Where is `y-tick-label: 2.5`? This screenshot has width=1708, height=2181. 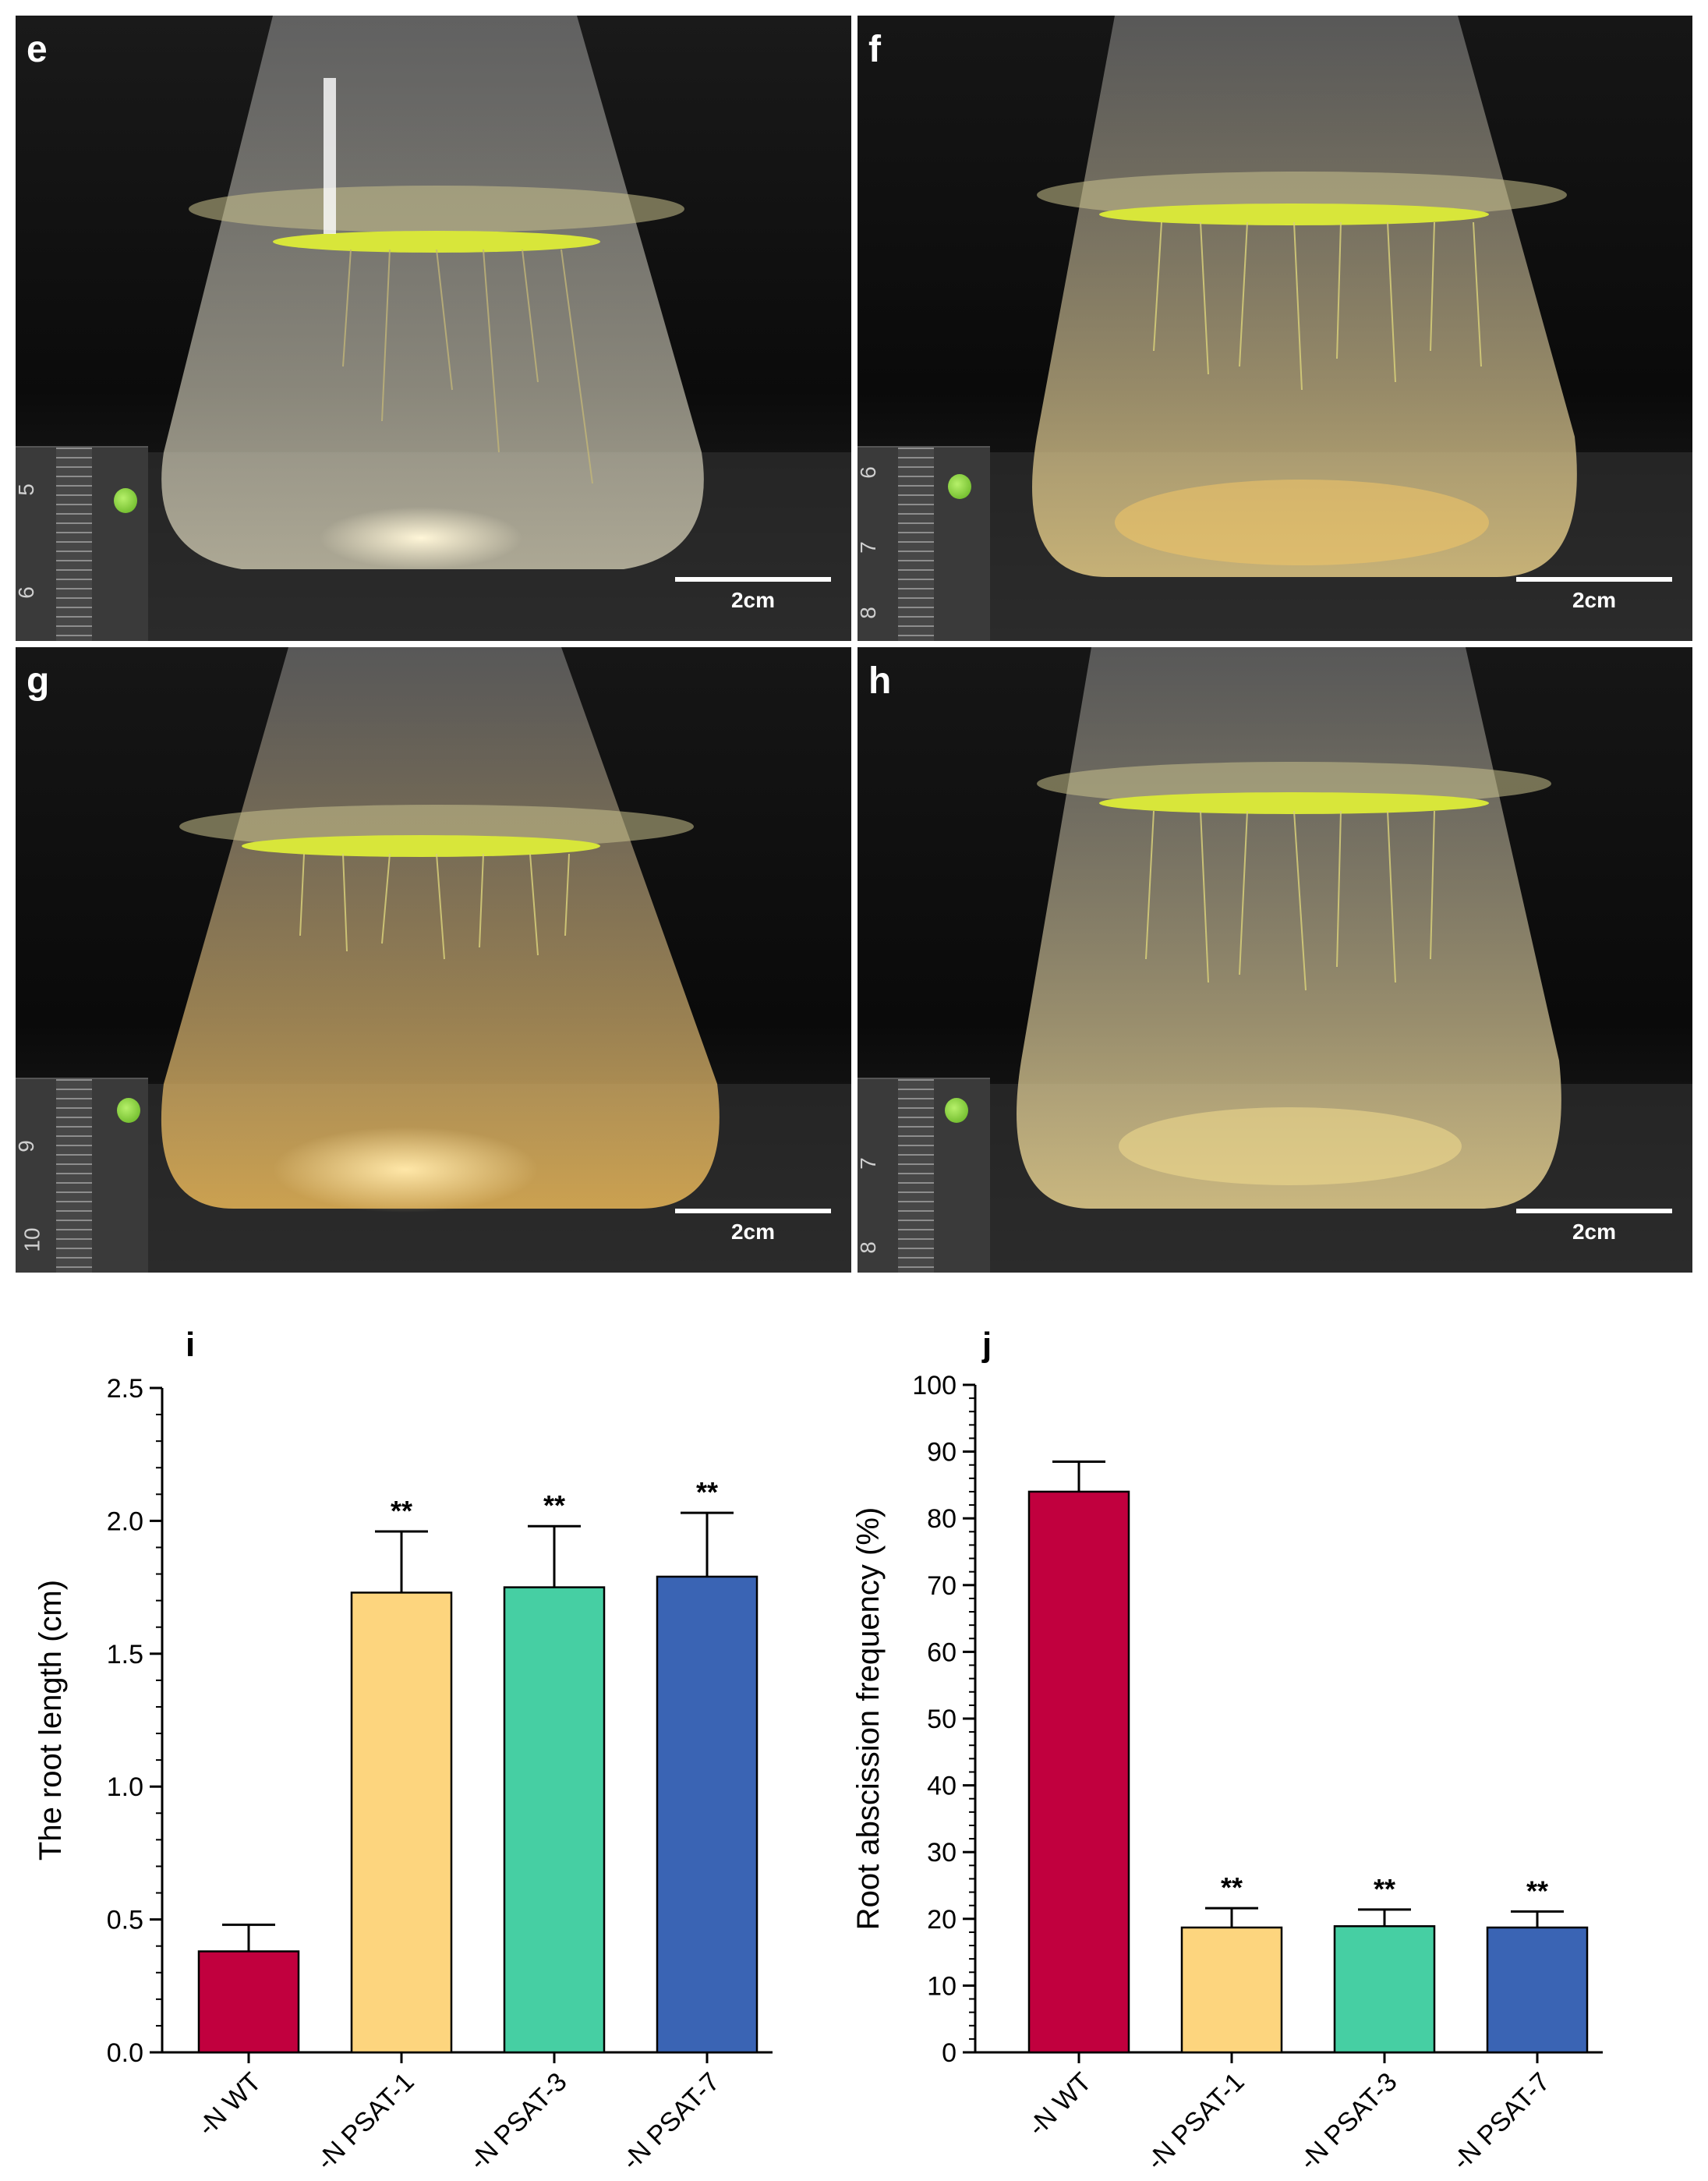 y-tick-label: 2.5 is located at coordinates (125, 1389).